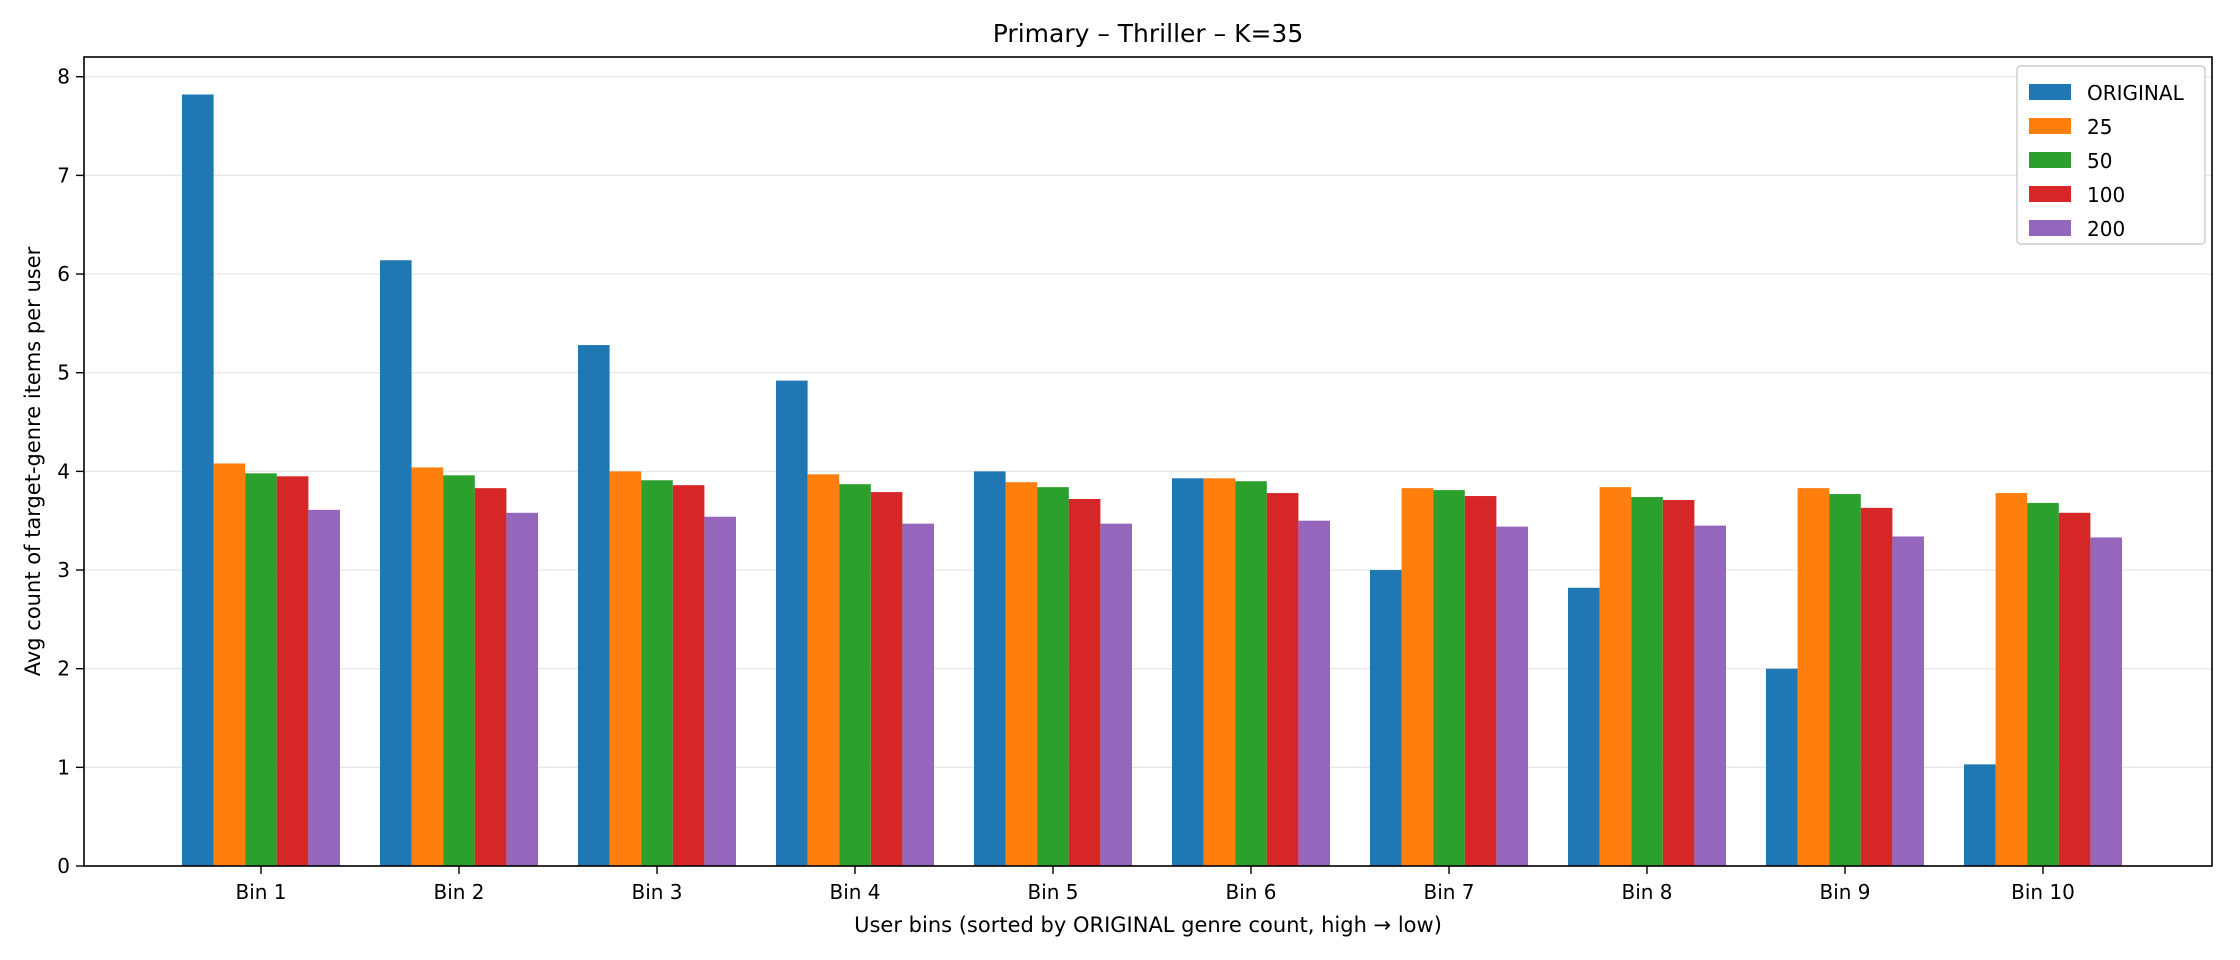 The image size is (2240, 960). I want to click on legend-label-25: 25, so click(2099, 127).